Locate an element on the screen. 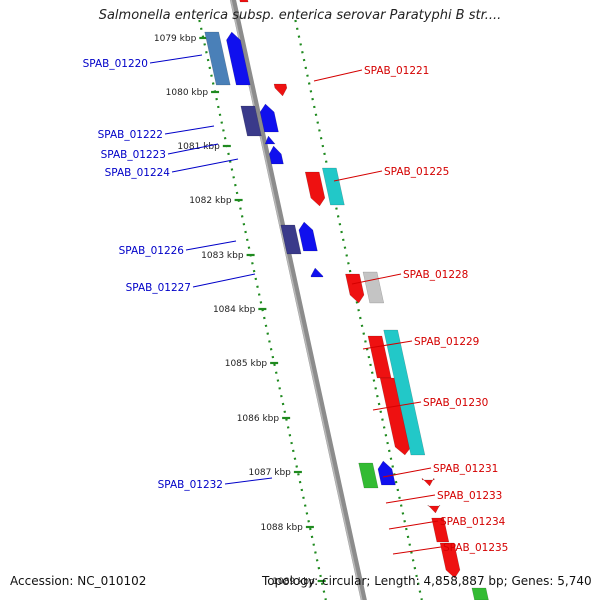  kbp-label: 1079 kbp is located at coordinates (175, 39).